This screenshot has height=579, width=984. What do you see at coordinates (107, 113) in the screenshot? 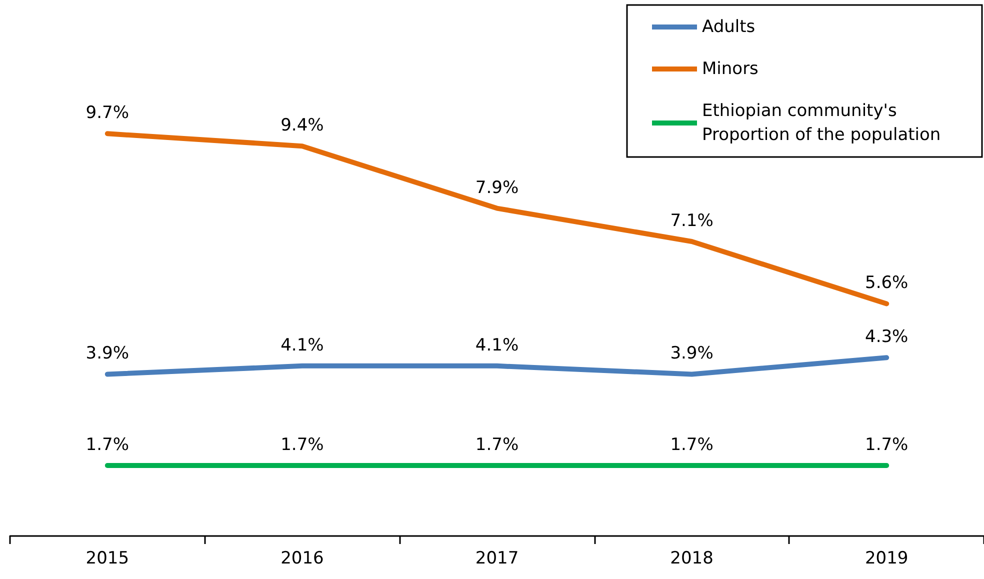
I see `data-label: 9.7%` at bounding box center [107, 113].